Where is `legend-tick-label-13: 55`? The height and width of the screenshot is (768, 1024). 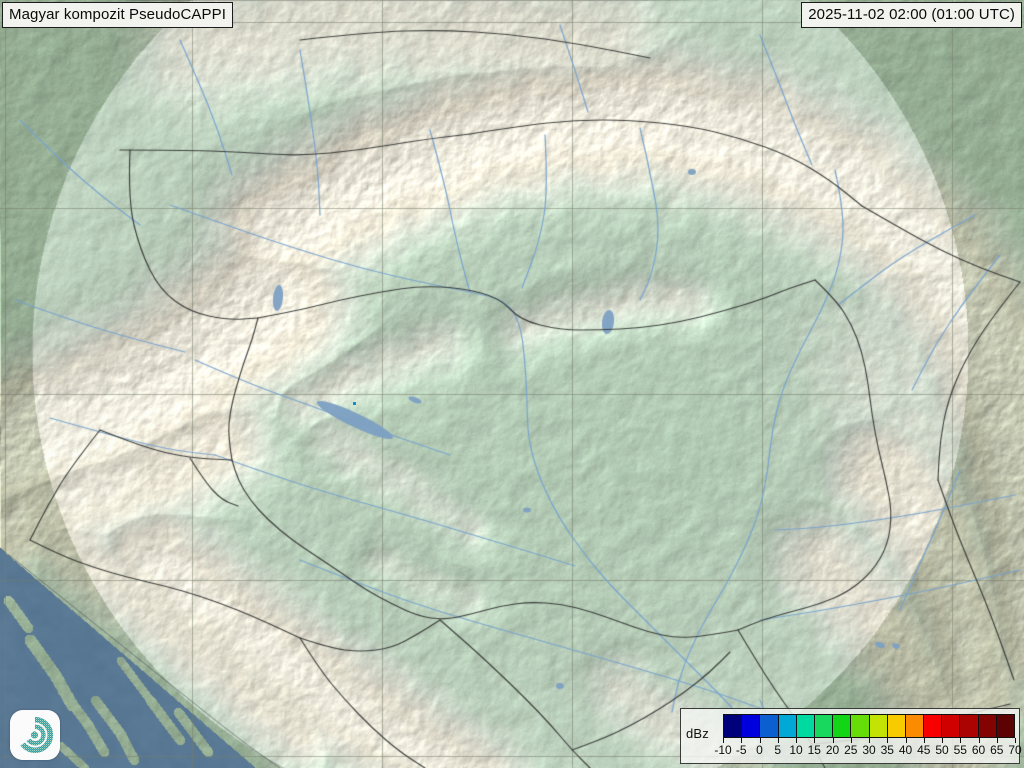
legend-tick-label-13: 55 is located at coordinates (960, 750).